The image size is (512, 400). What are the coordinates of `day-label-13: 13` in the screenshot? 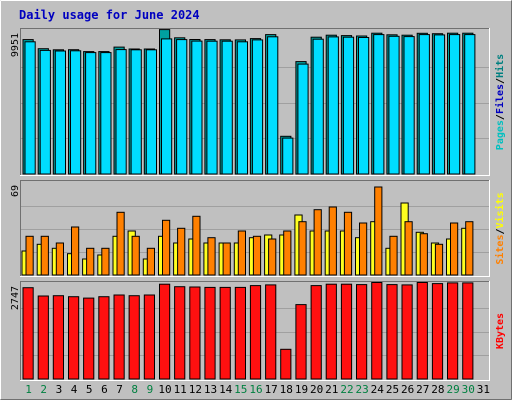 It's located at (210, 389).